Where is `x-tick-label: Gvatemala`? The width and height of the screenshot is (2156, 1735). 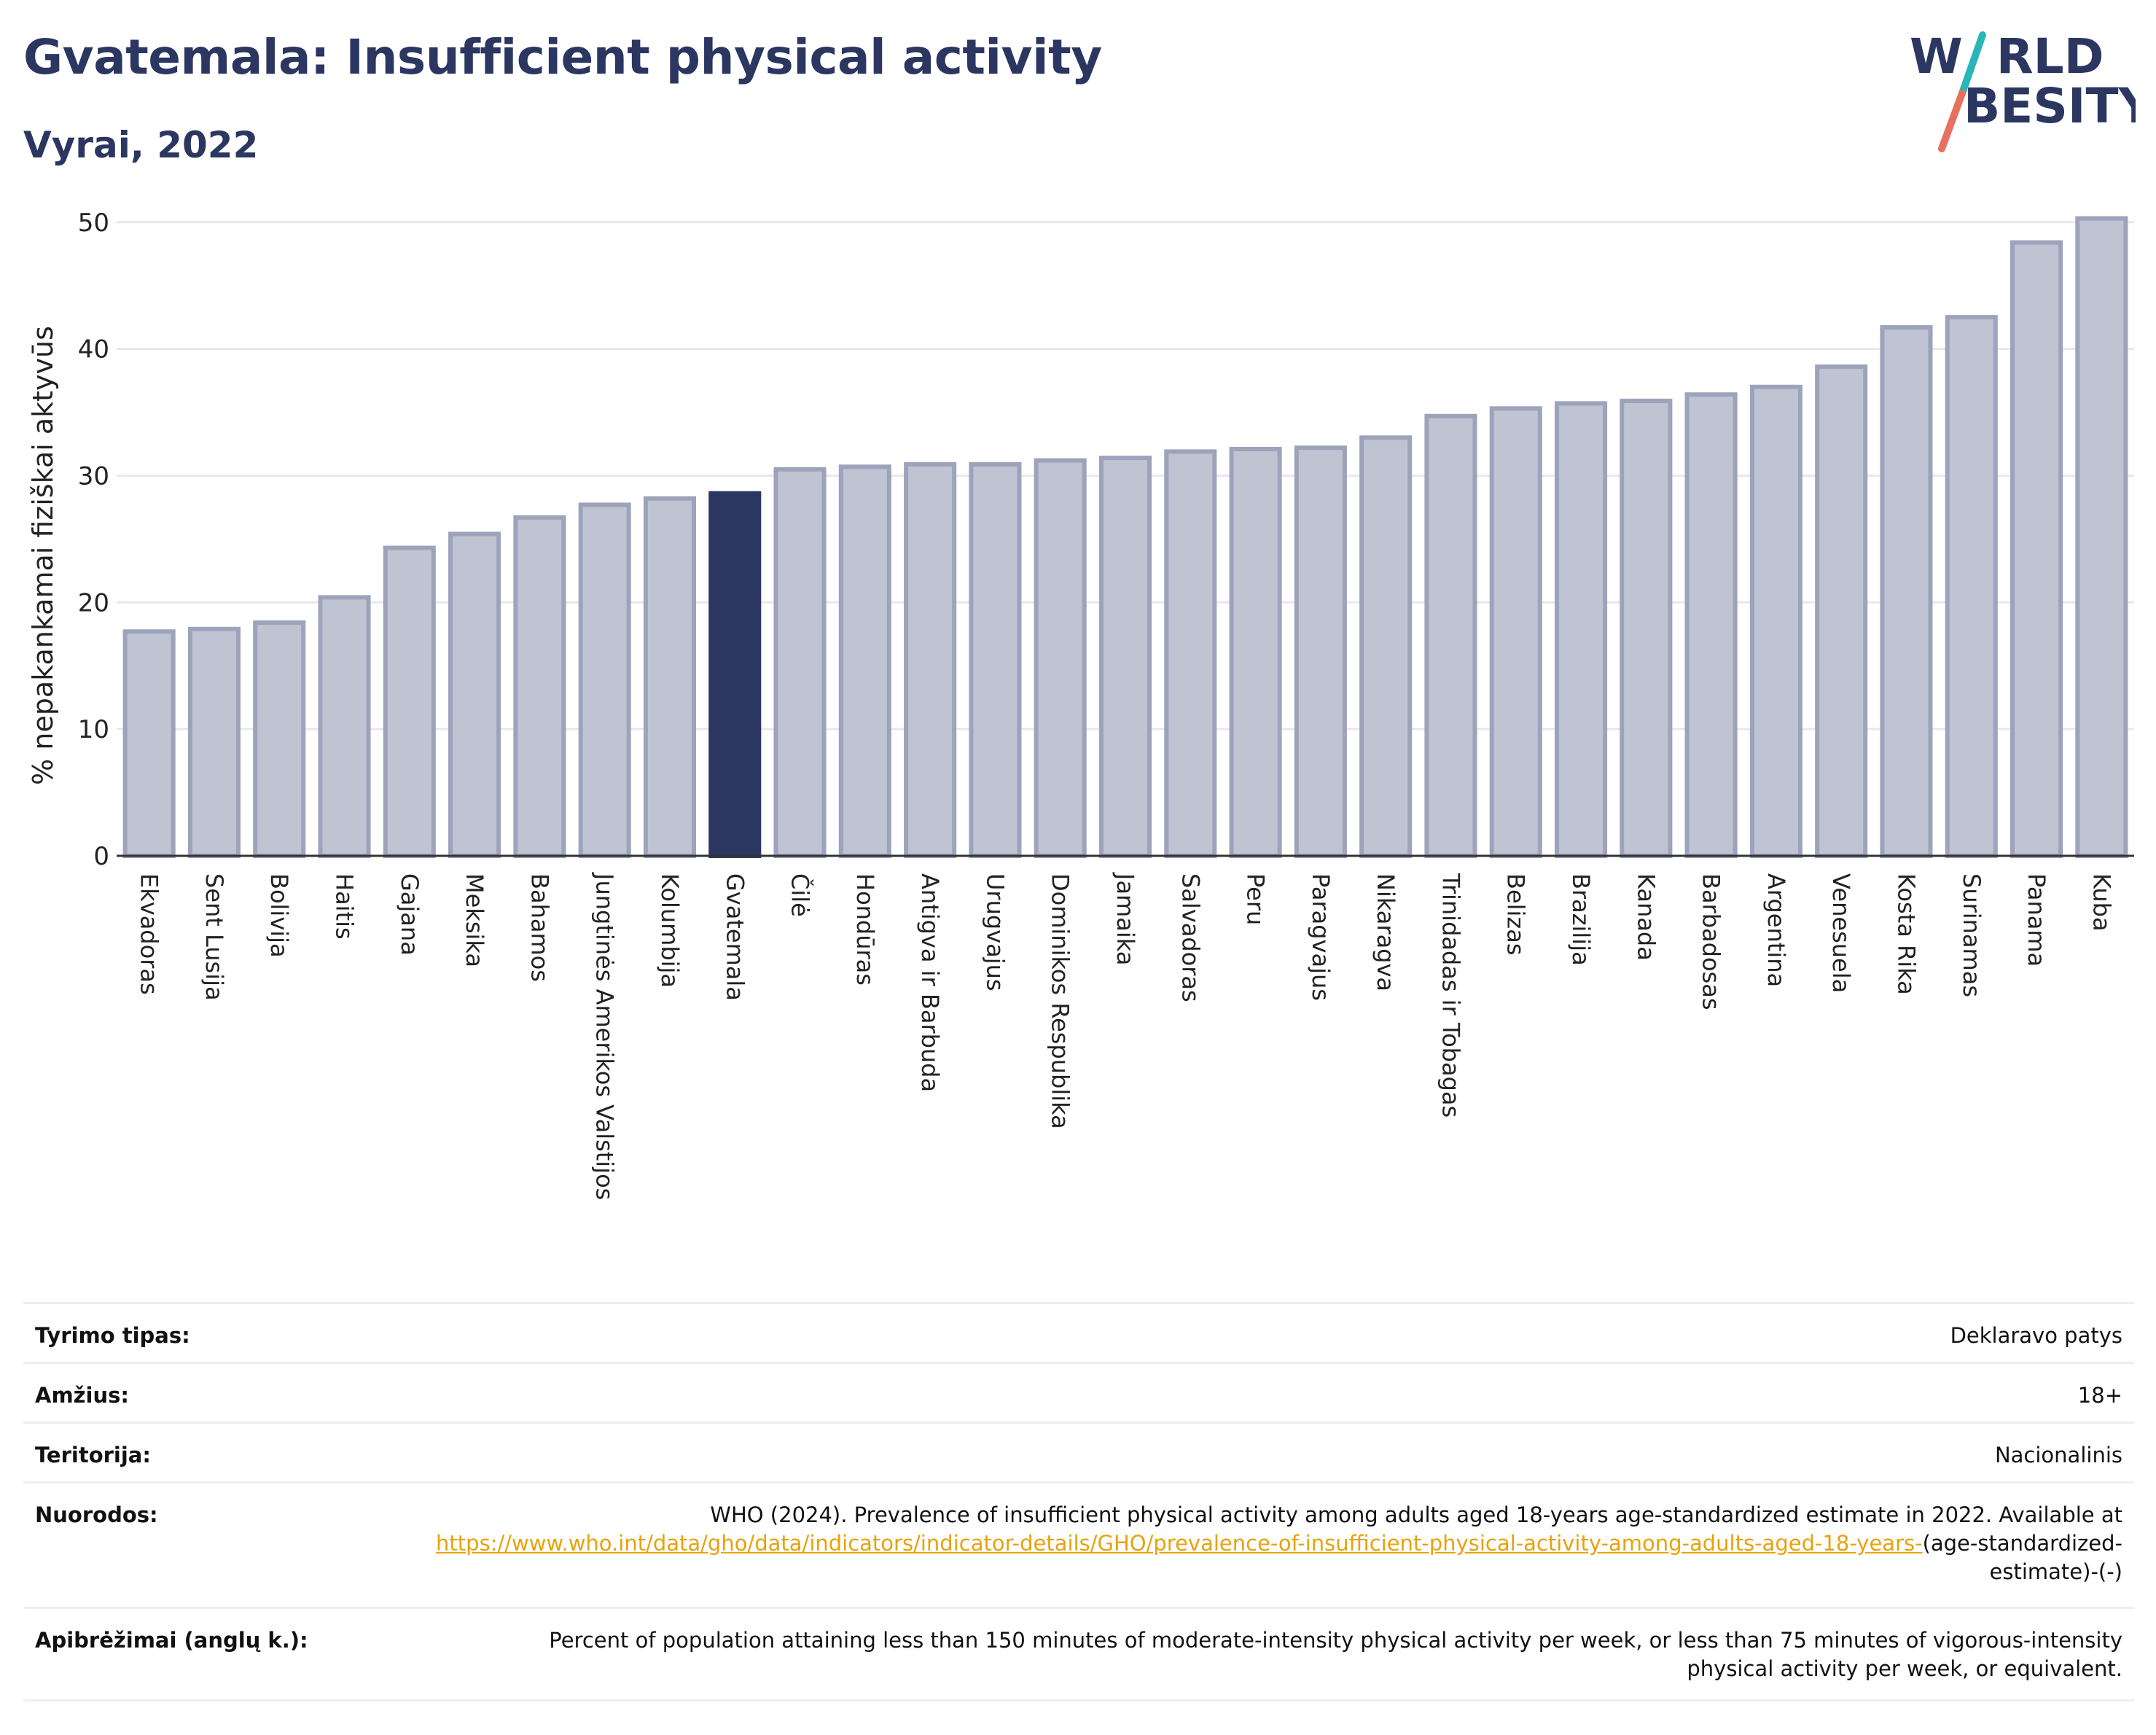 x-tick-label: Gvatemala is located at coordinates (735, 937).